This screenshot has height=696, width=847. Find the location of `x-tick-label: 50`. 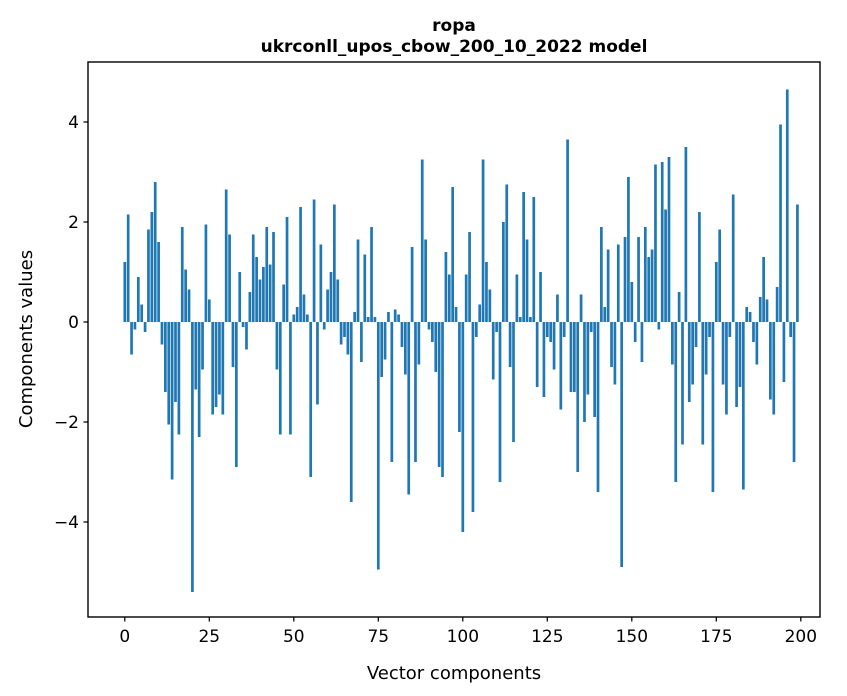

x-tick-label: 50 is located at coordinates (294, 637).